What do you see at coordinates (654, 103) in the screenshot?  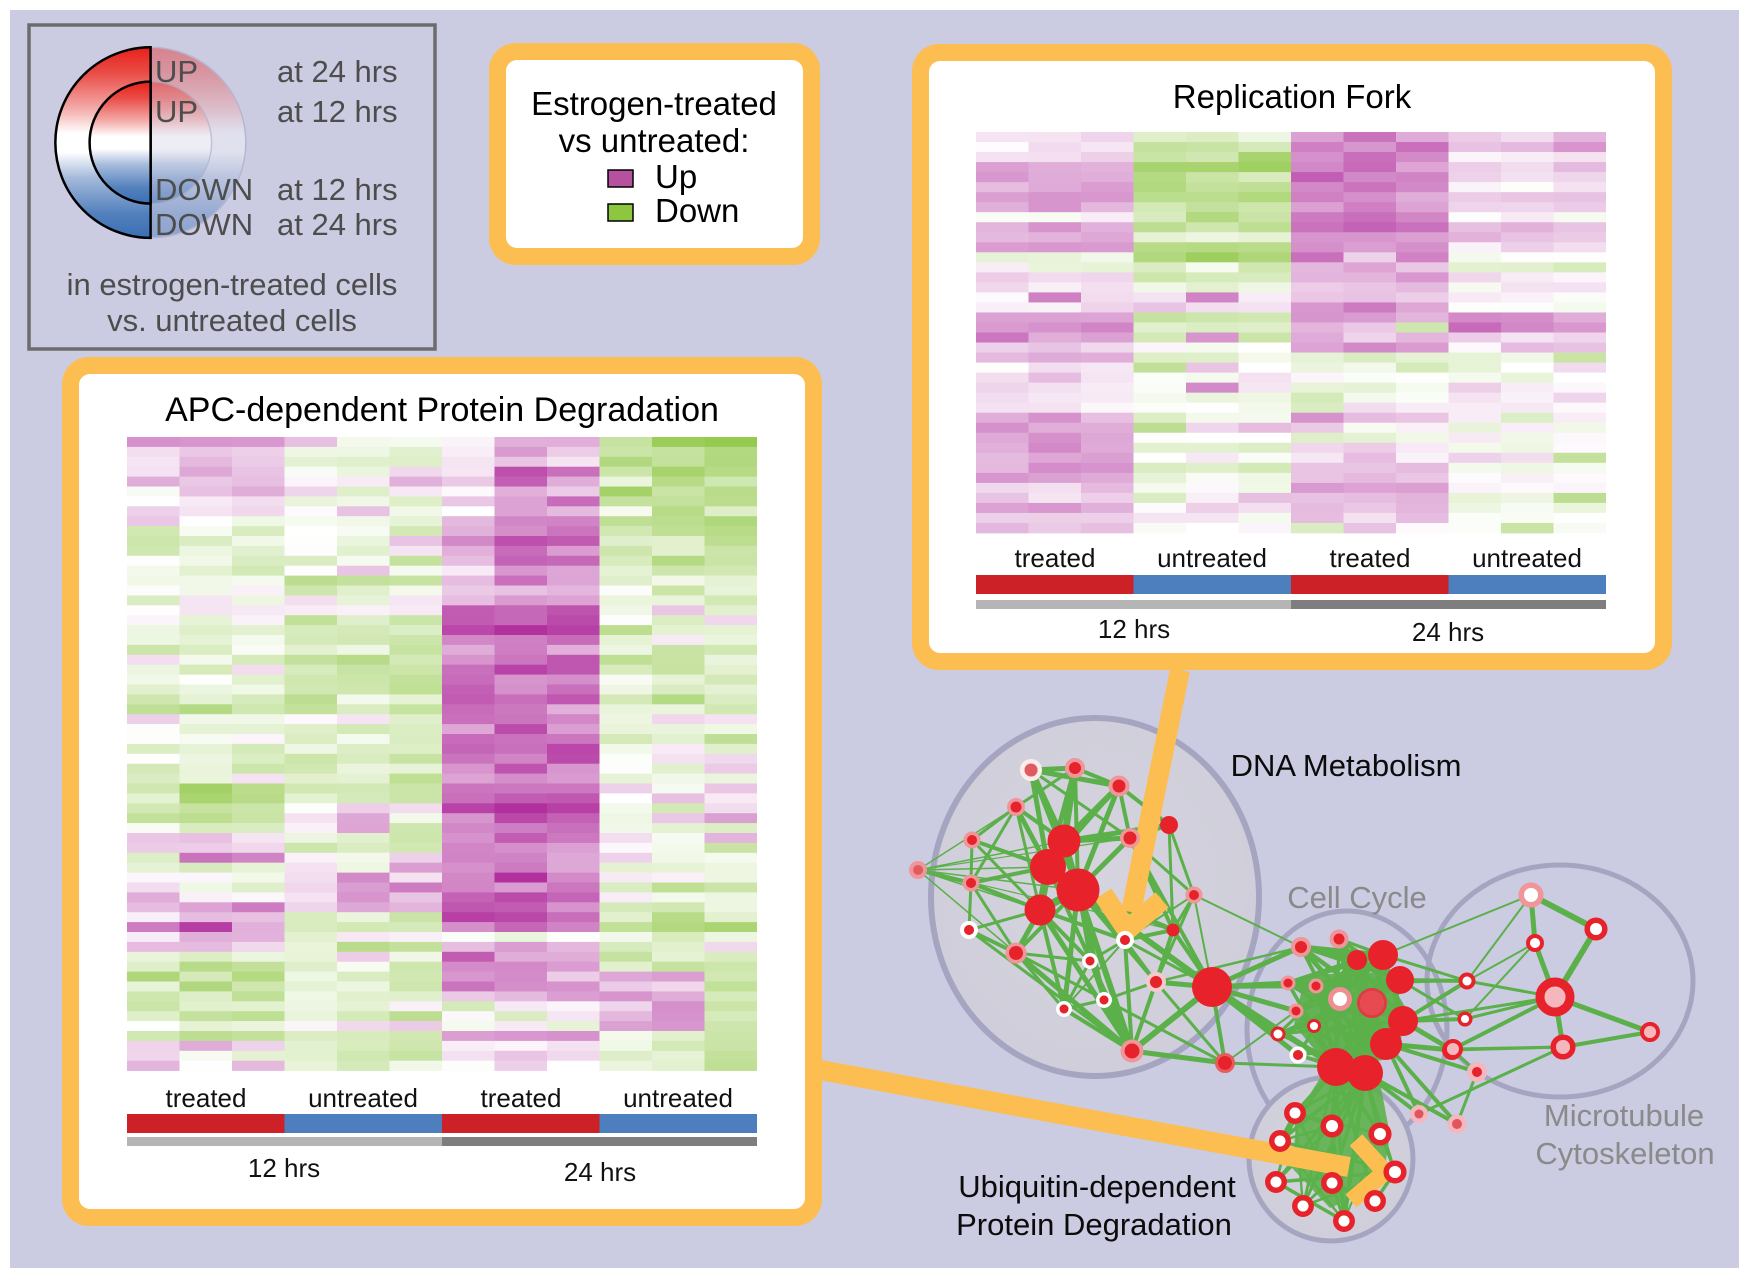 I see `svg-text: Estrogen-treated` at bounding box center [654, 103].